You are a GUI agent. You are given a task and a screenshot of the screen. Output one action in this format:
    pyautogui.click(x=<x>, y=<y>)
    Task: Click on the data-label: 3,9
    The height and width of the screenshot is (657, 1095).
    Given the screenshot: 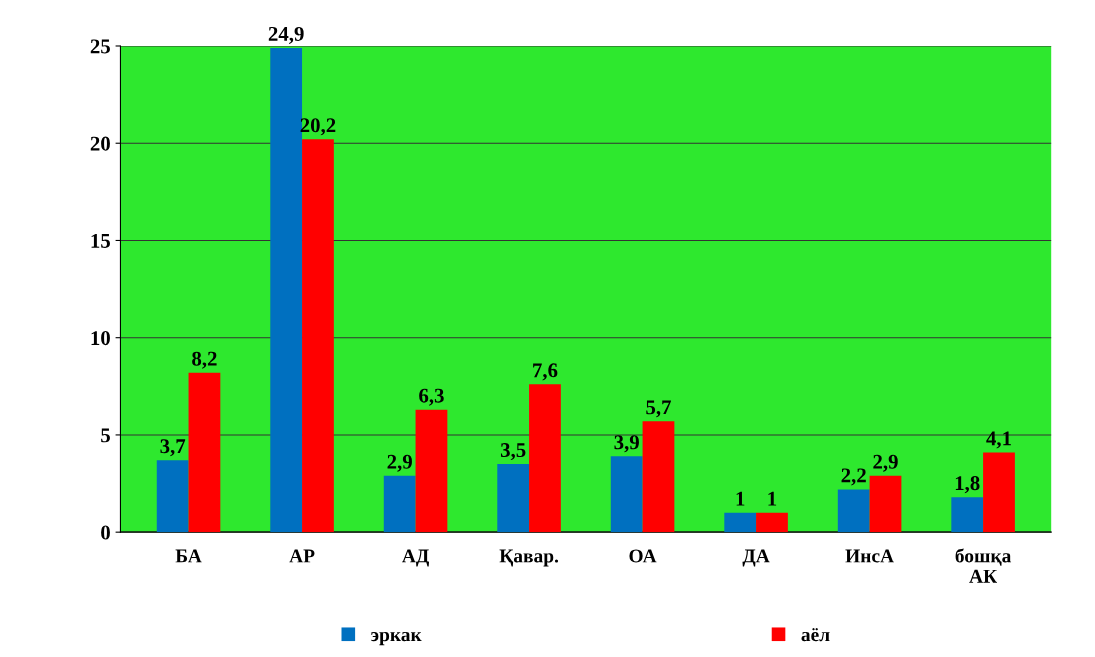 What is the action you would take?
    pyautogui.click(x=626, y=444)
    